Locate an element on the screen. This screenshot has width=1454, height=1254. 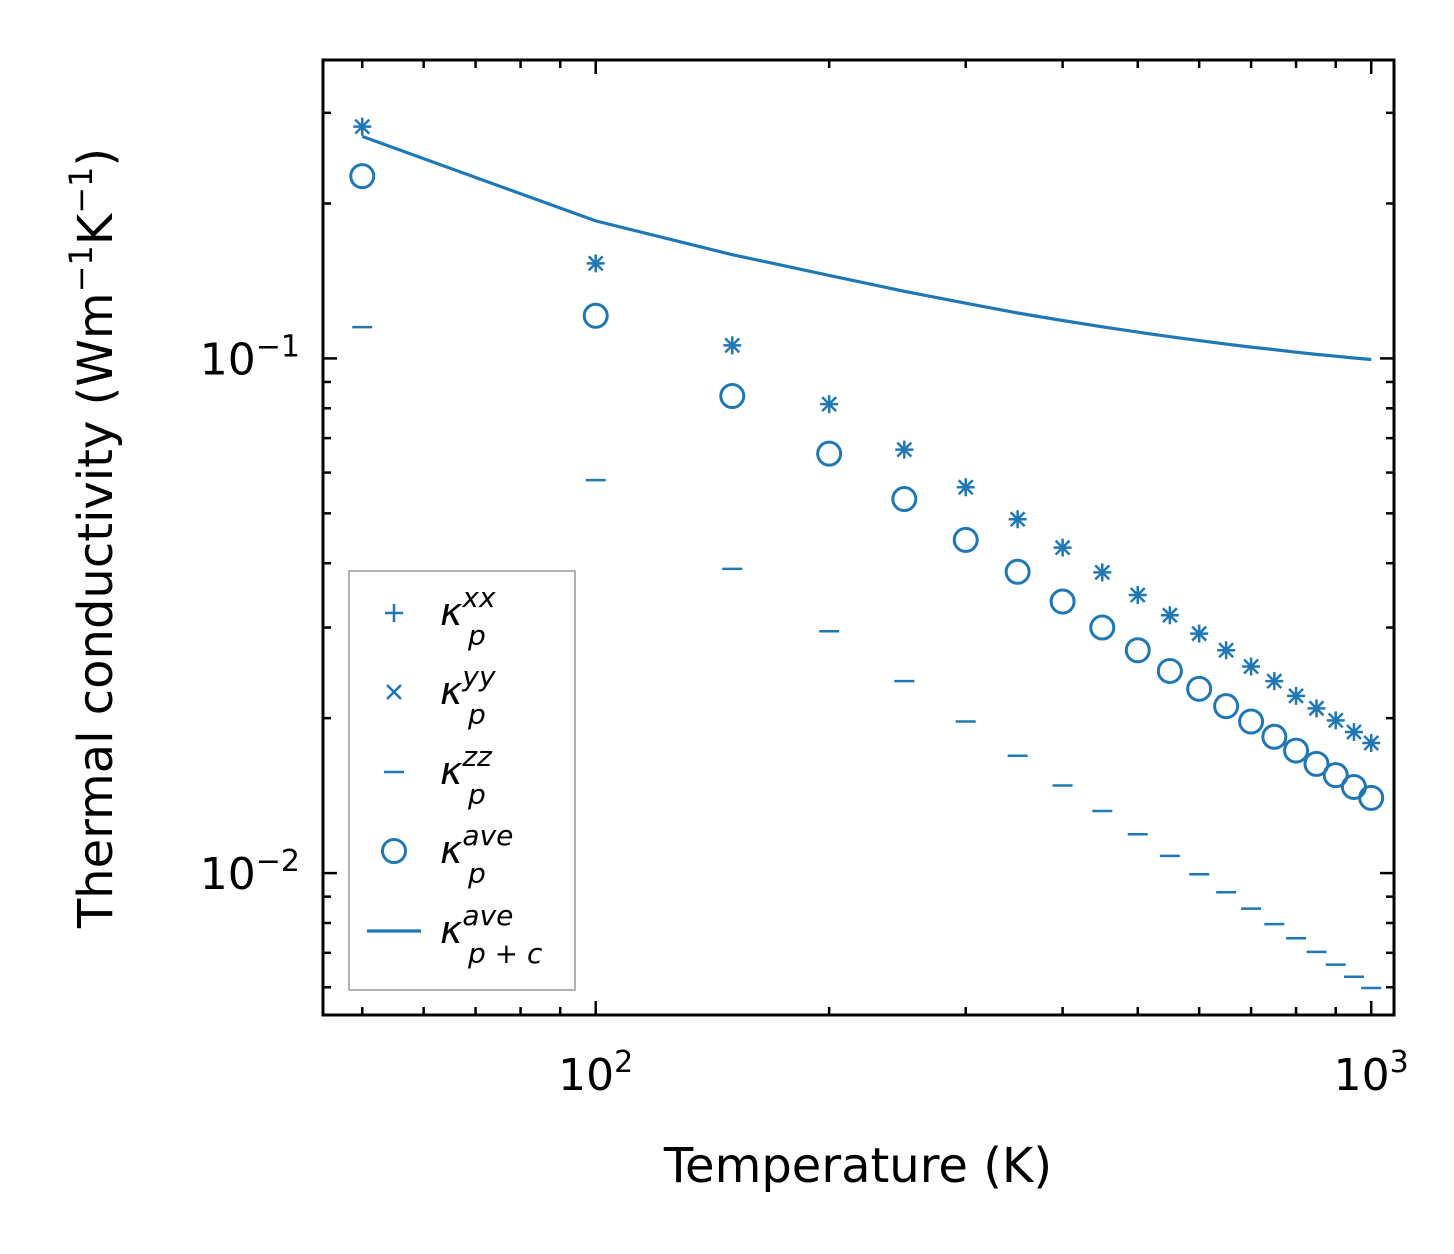
series-kpc is located at coordinates (866, 248).